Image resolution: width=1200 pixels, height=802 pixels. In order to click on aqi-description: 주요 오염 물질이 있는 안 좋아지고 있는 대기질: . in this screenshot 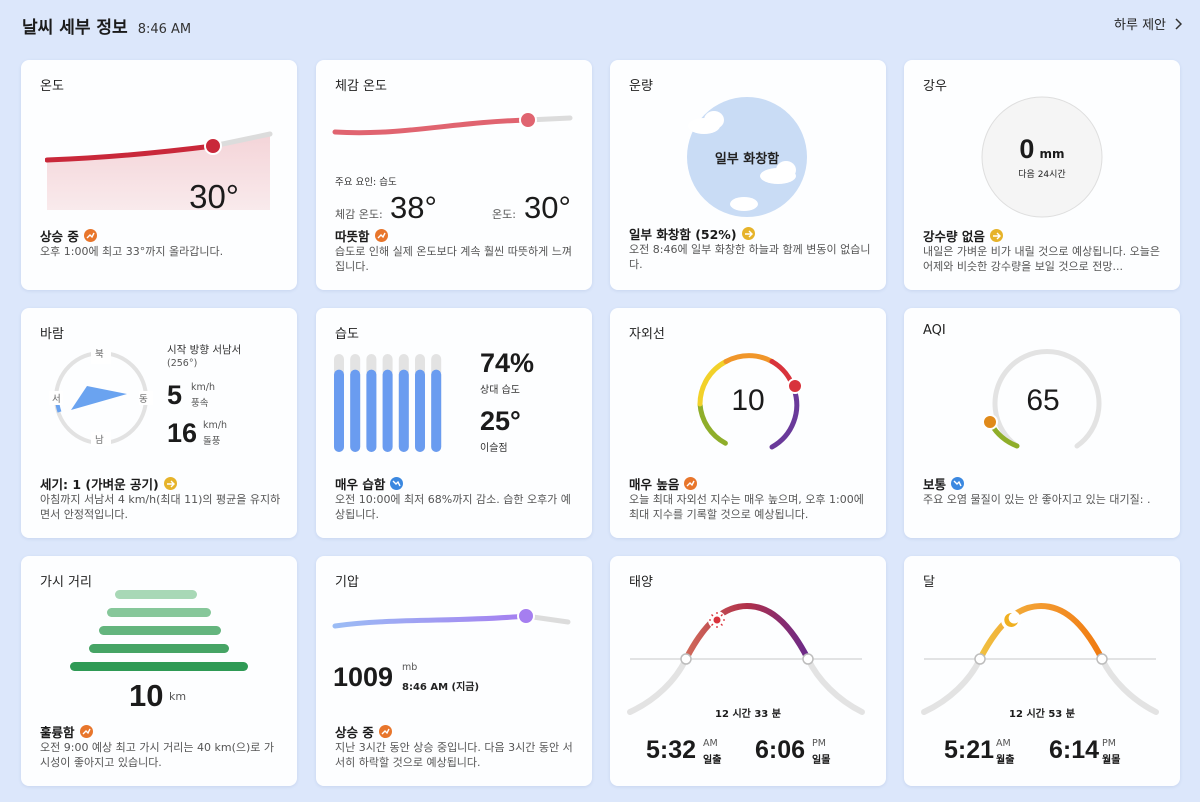, I will do `click(1037, 499)`.